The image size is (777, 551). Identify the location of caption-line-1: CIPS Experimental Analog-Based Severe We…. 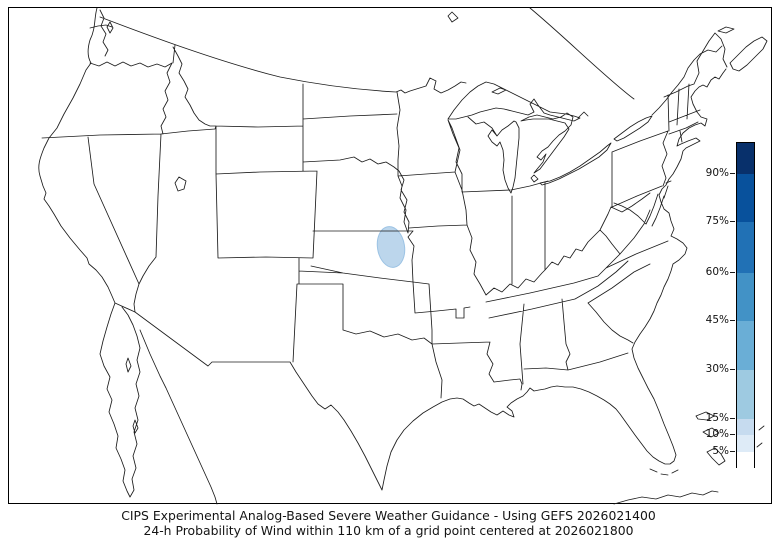
(388, 515).